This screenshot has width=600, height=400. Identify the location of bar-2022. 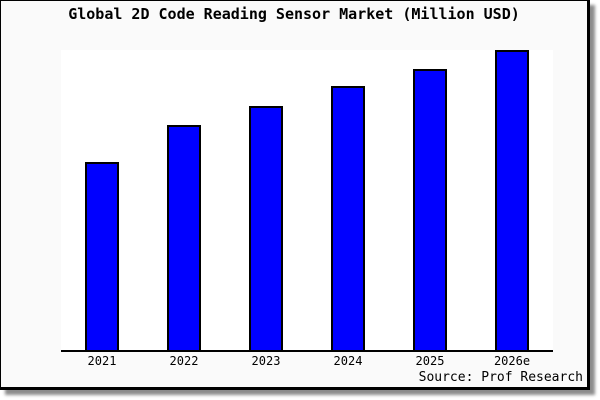
(184, 237).